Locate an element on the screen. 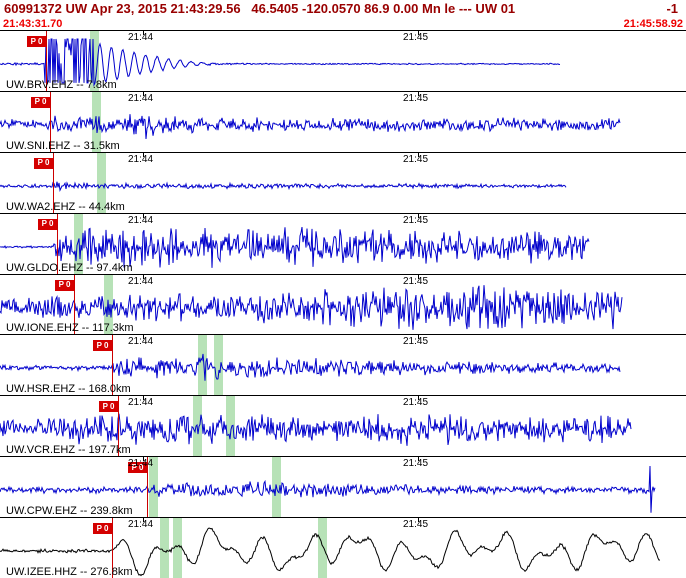 The image size is (686, 578). seismogram-sni is located at coordinates (343, 122).